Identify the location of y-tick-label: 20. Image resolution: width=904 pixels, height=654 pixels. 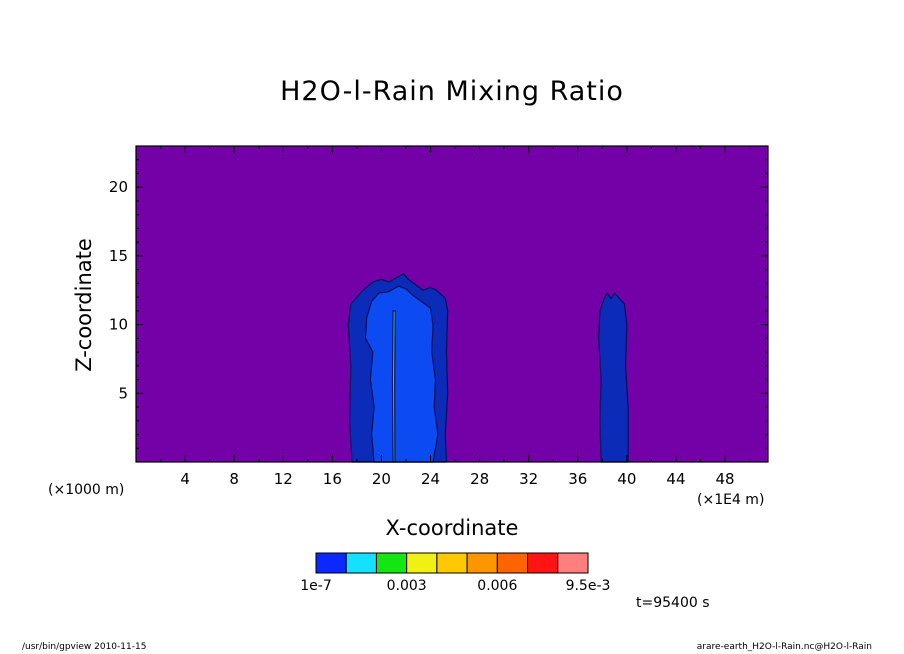
(118, 187).